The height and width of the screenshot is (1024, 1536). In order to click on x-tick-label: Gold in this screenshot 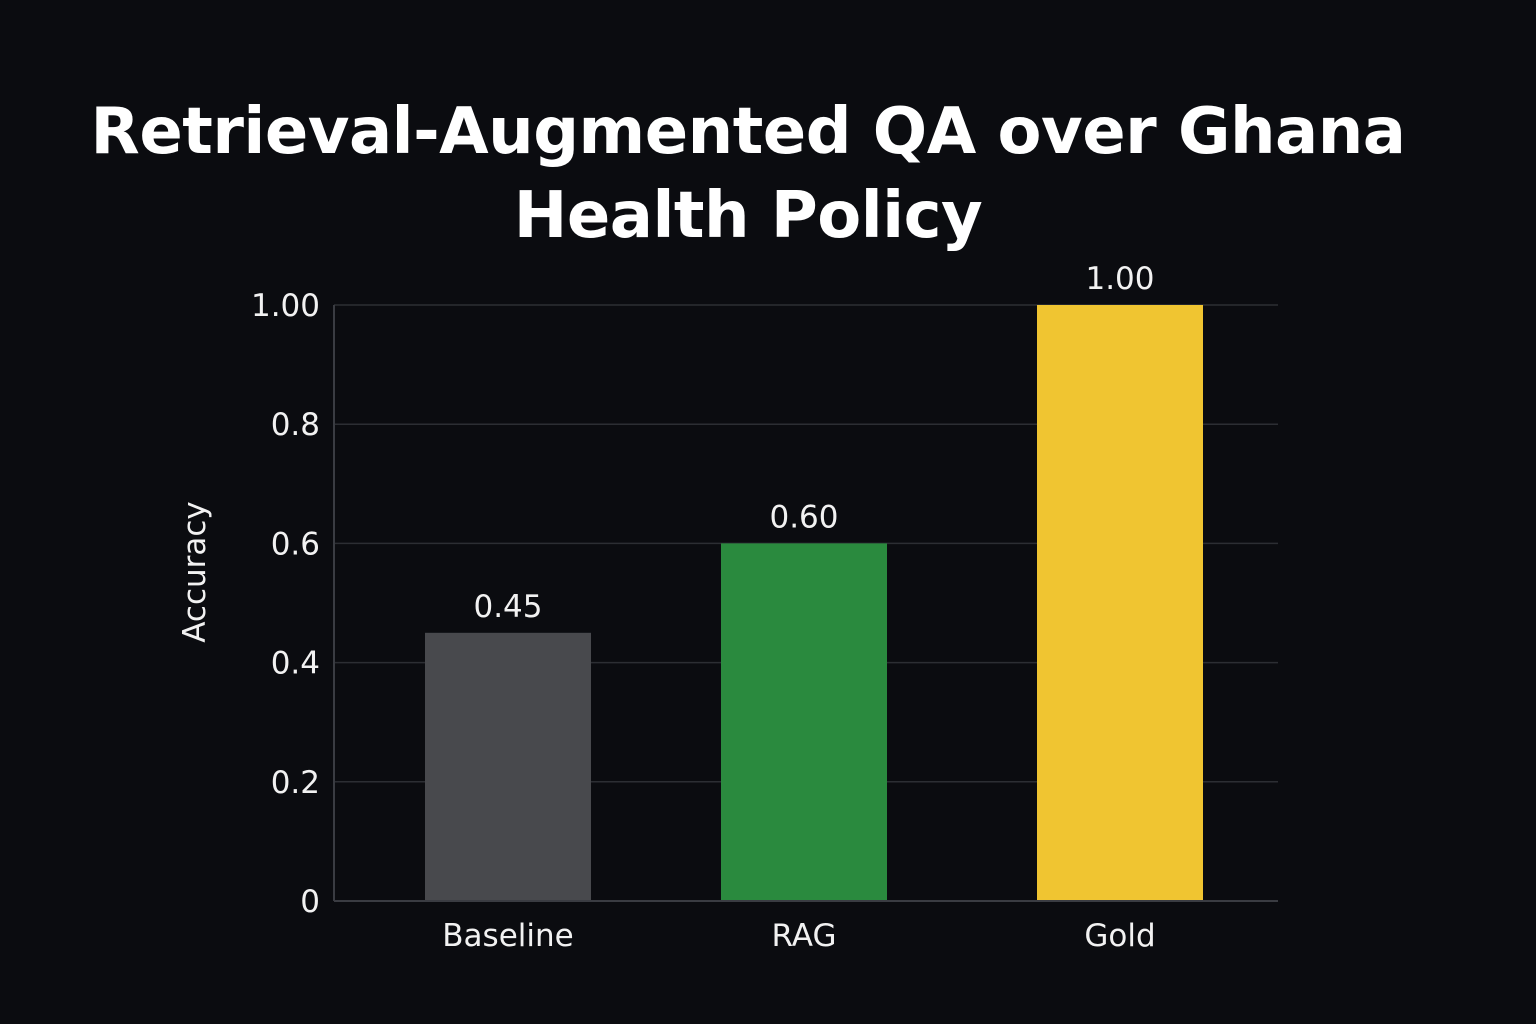, I will do `click(1119, 936)`.